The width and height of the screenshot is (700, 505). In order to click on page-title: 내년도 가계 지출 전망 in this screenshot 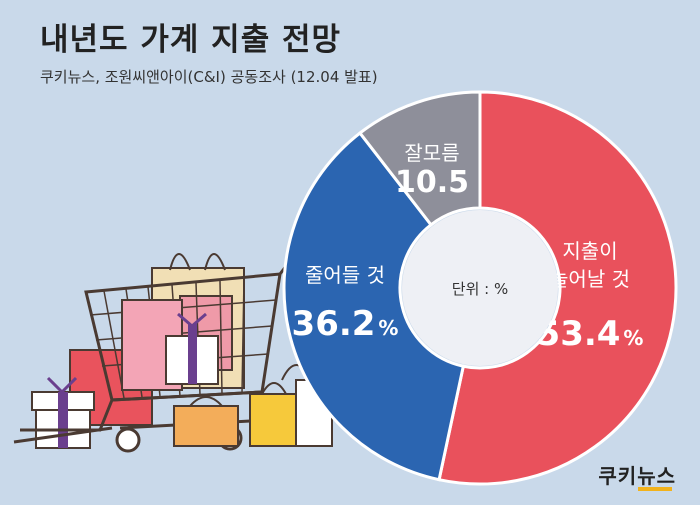, I will do `click(191, 40)`.